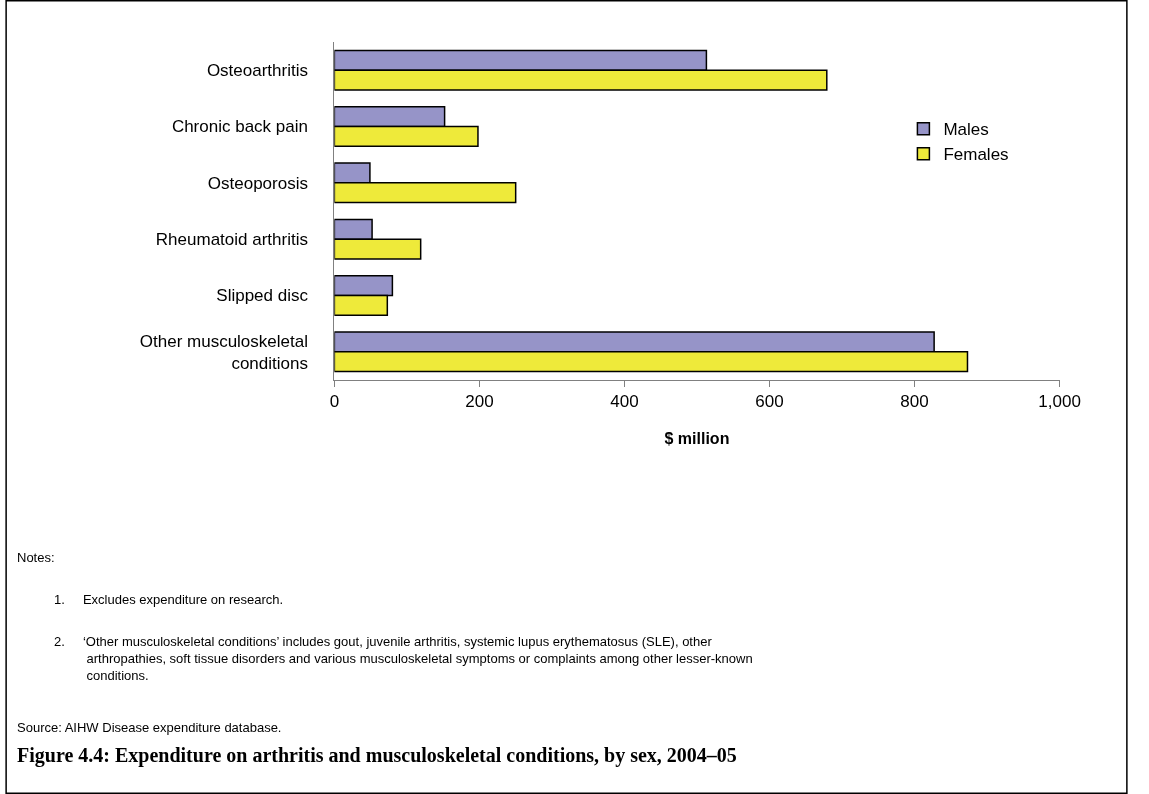 This screenshot has width=1149, height=794. What do you see at coordinates (257, 183) in the screenshot?
I see `y-tick-label: Osteoporosis` at bounding box center [257, 183].